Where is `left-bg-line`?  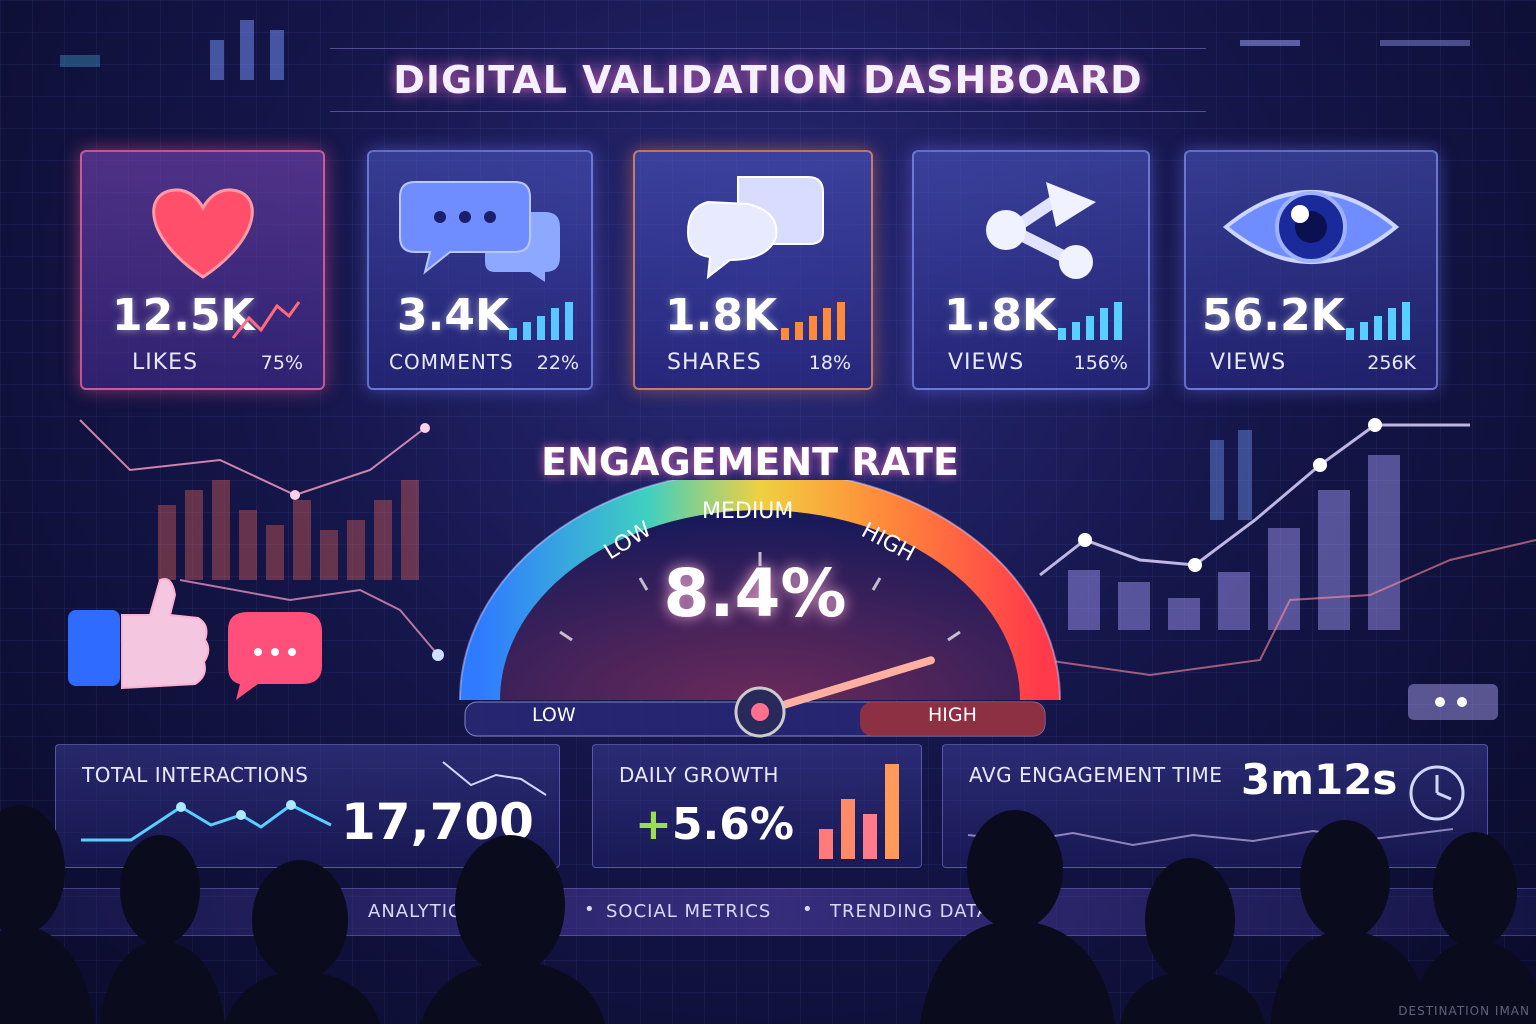 left-bg-line is located at coordinates (252, 458).